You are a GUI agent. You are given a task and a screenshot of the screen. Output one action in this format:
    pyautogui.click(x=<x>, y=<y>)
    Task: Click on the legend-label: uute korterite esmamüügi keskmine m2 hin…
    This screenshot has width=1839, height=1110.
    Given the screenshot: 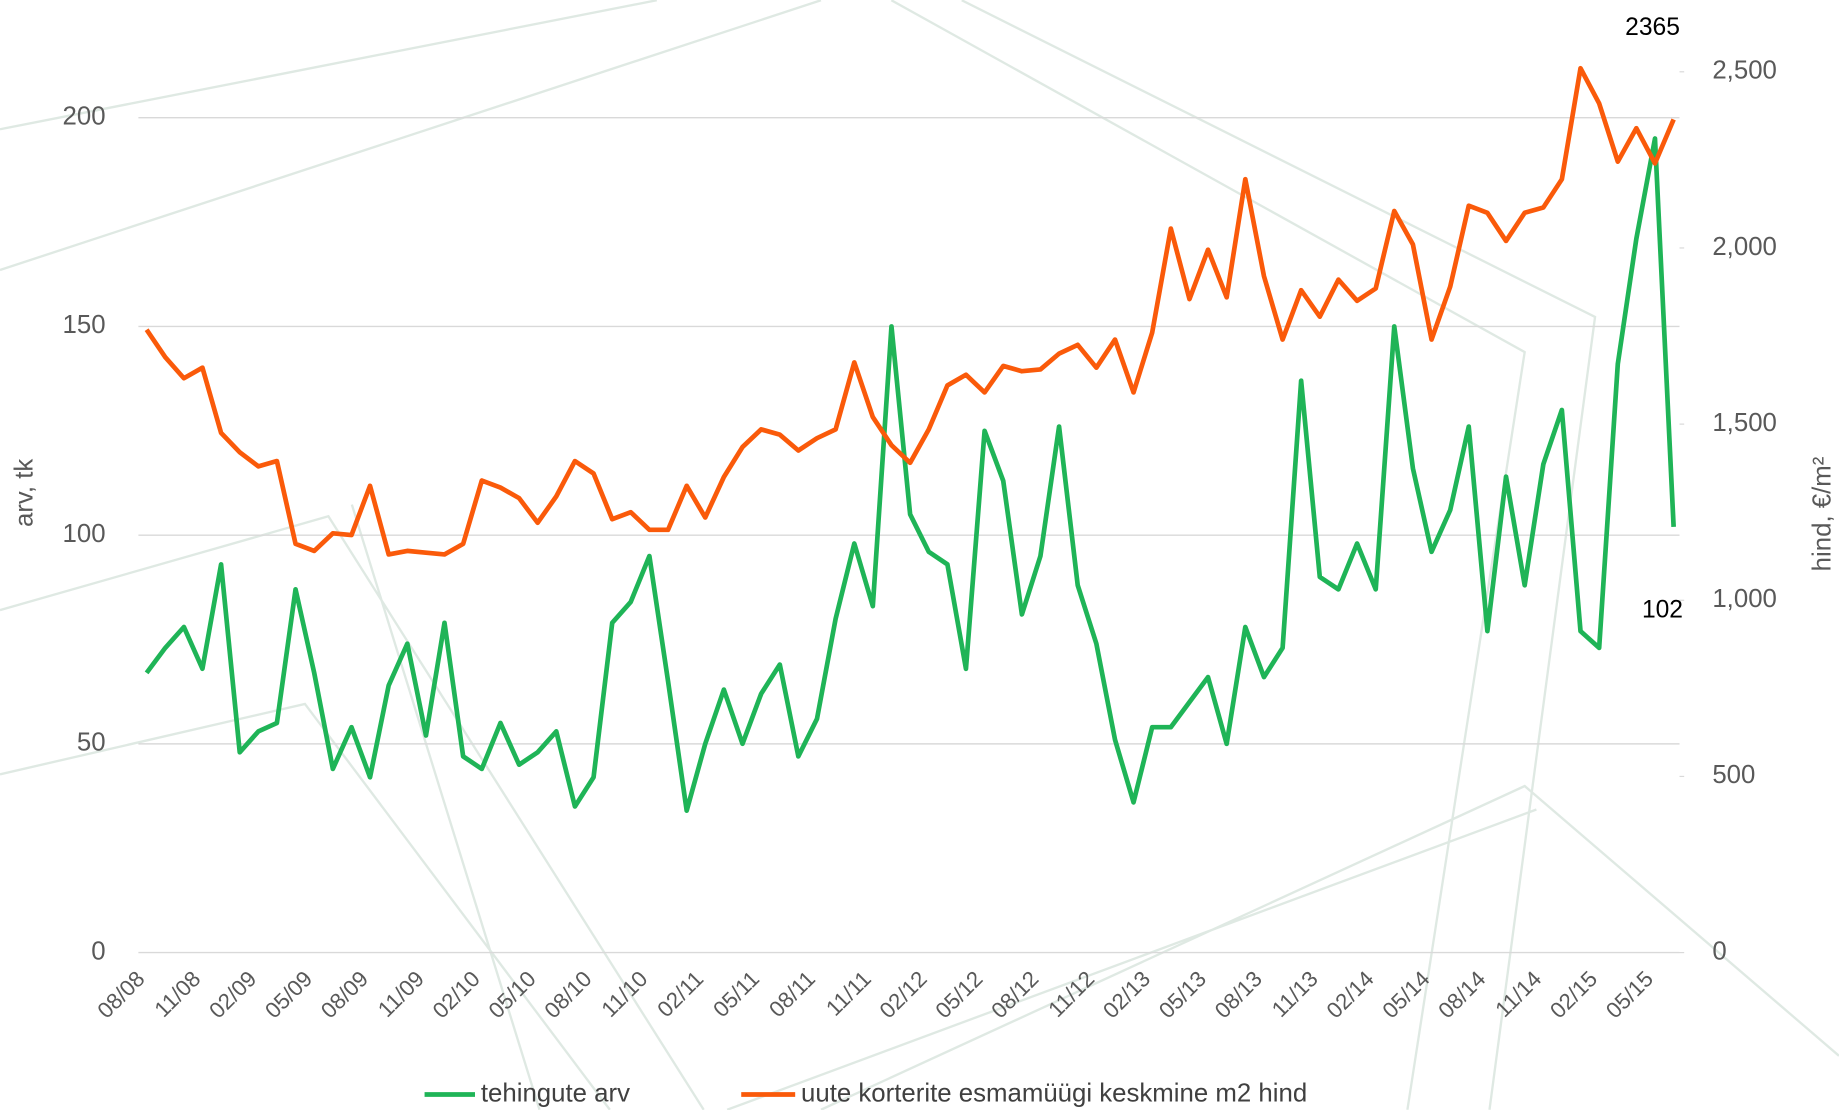 What is the action you would take?
    pyautogui.click(x=1054, y=1093)
    